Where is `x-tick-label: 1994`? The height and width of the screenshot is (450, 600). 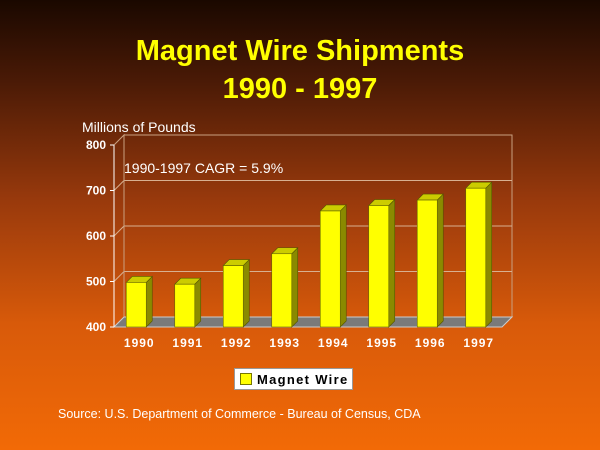 x-tick-label: 1994 is located at coordinates (333, 343).